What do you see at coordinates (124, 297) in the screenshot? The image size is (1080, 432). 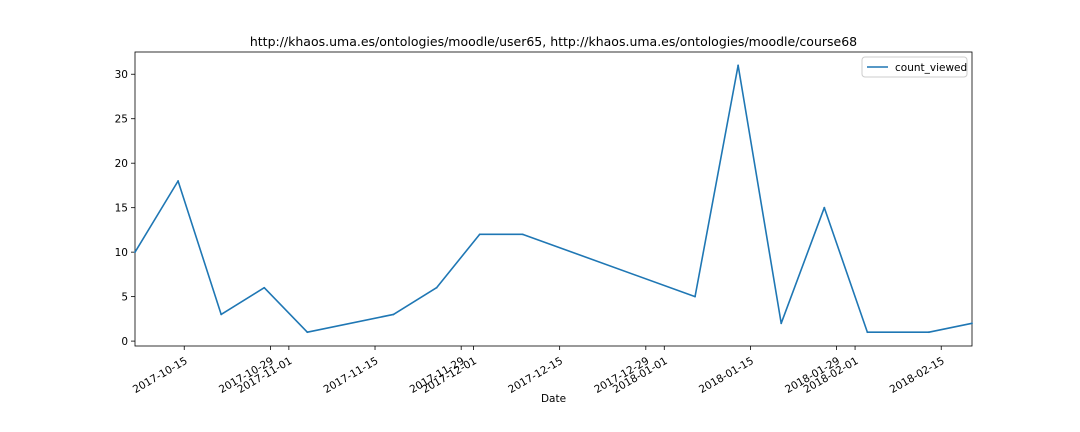 I see `y-tick-label-1: 5` at bounding box center [124, 297].